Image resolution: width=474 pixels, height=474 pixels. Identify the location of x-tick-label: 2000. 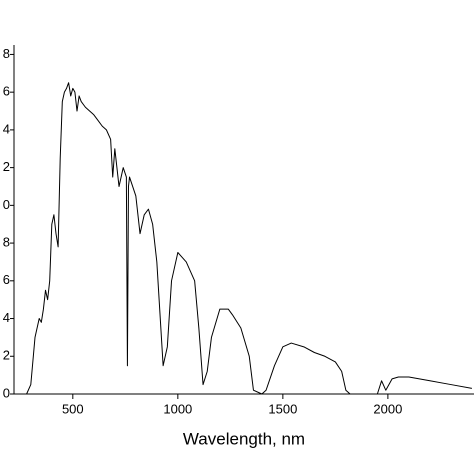
(387, 408).